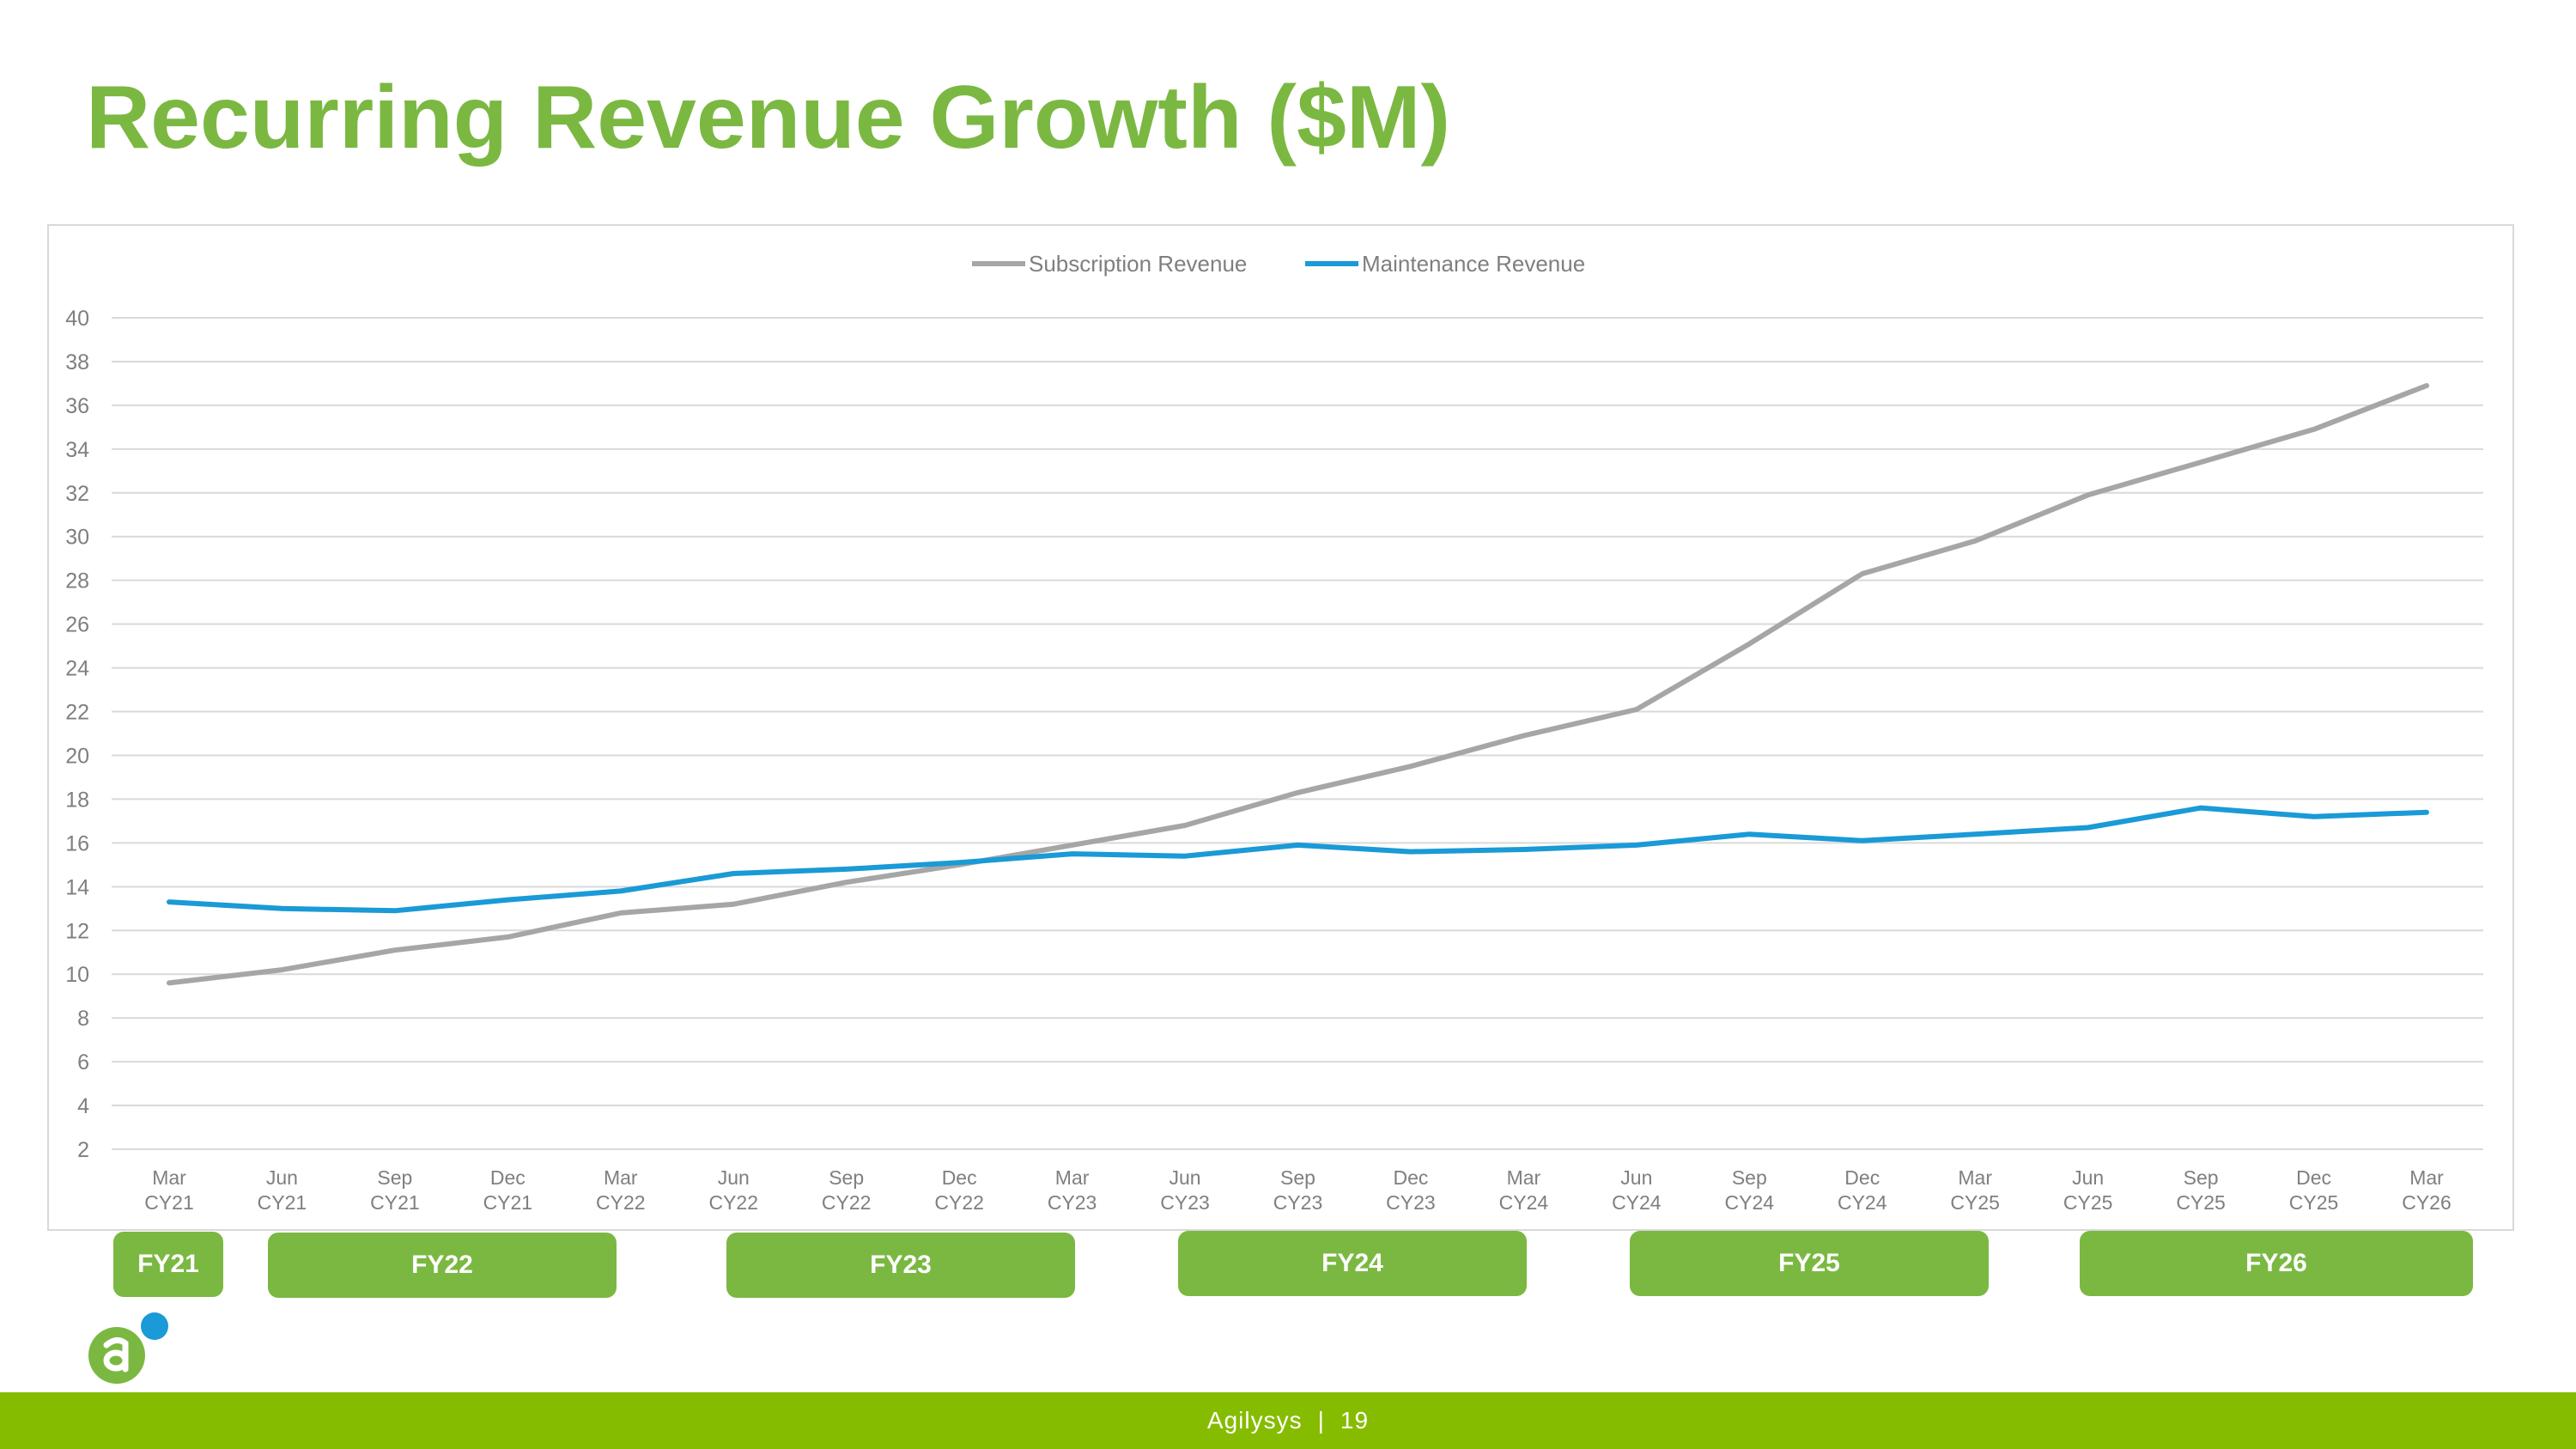 The height and width of the screenshot is (1449, 2576). Describe the element at coordinates (77, 538) in the screenshot. I see `y-tick-label: 30` at that location.